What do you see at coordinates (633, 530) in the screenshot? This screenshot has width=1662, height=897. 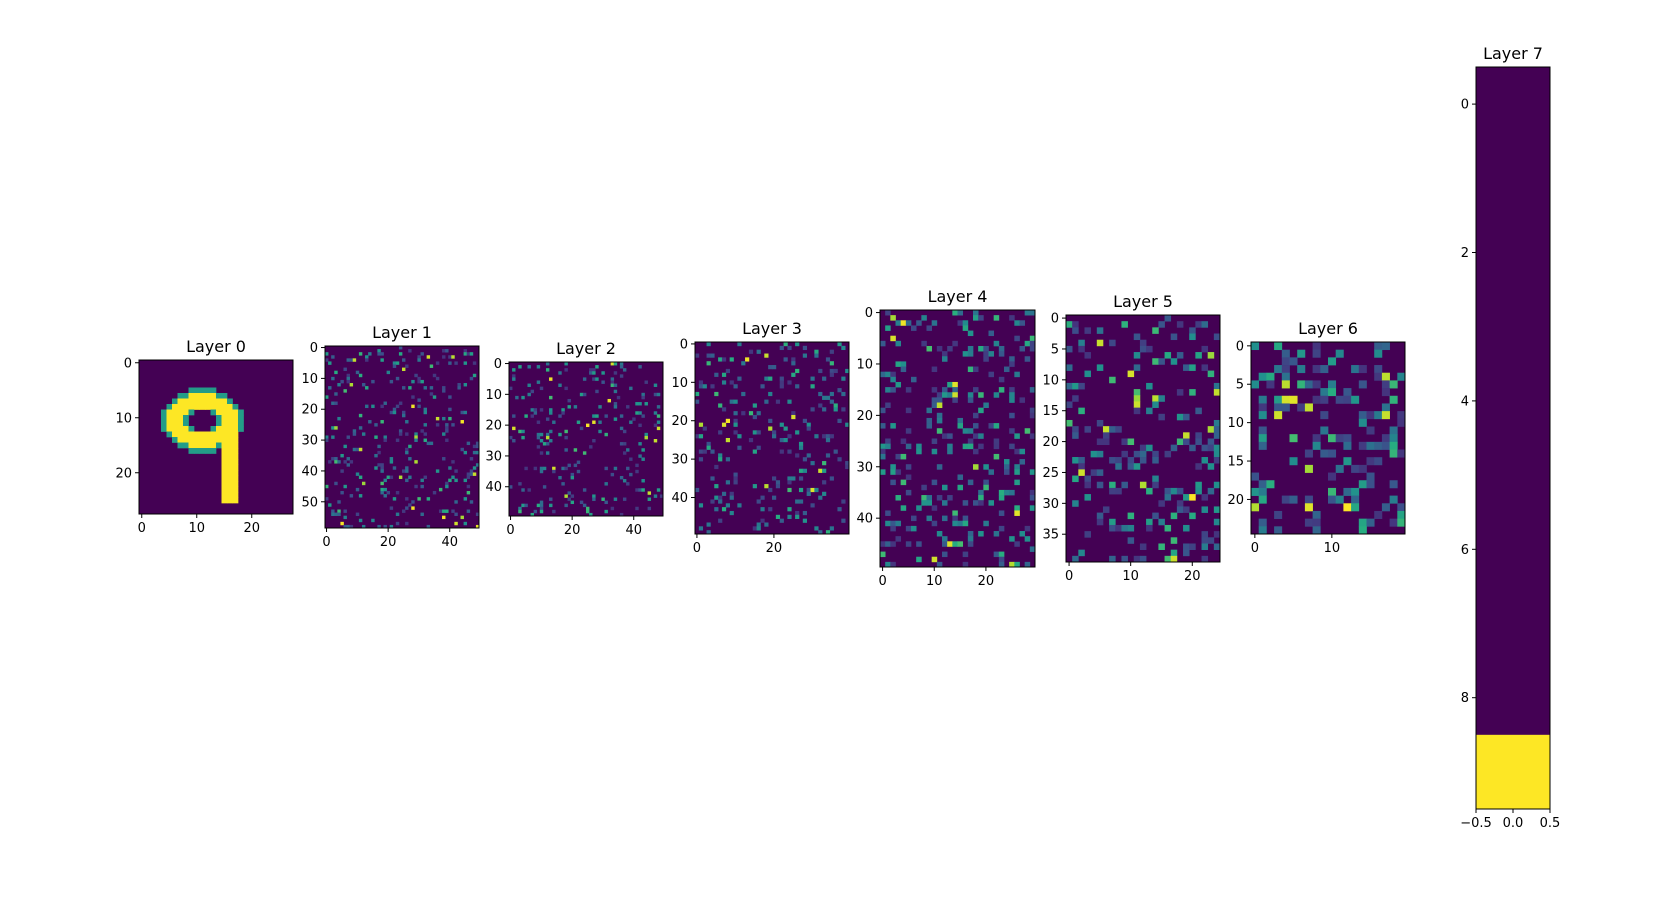 I see `x-tick-label: 40` at bounding box center [633, 530].